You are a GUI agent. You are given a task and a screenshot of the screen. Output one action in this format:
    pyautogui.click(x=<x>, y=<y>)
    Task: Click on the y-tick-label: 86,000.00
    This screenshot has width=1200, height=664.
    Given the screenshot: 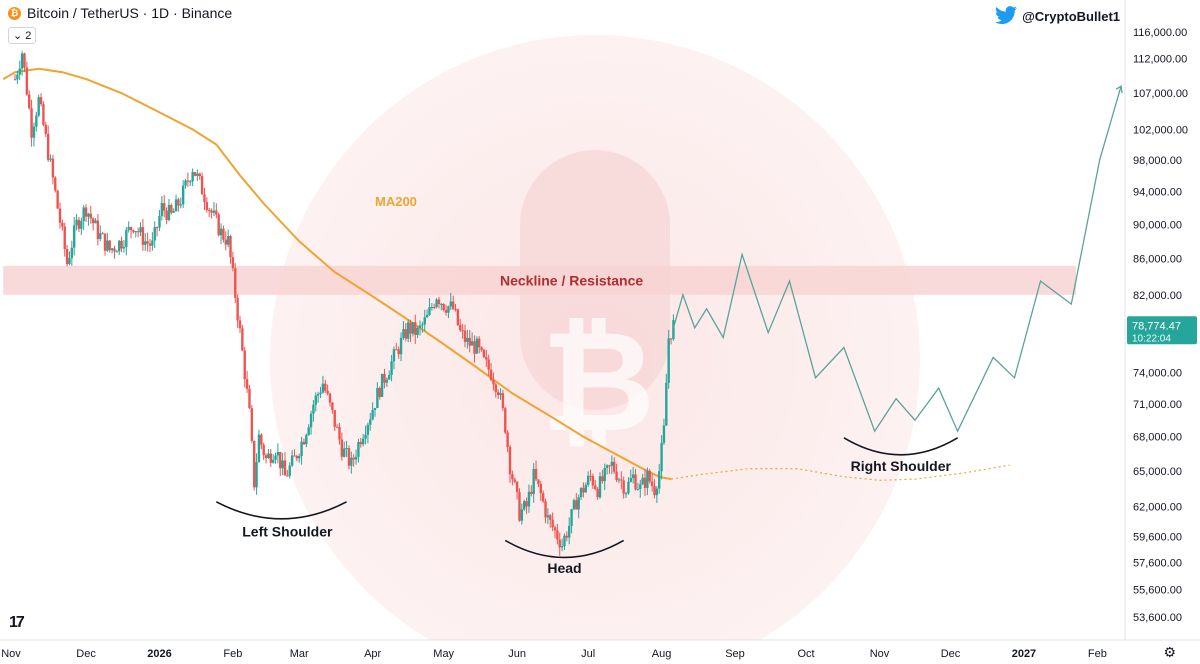 What is the action you would take?
    pyautogui.click(x=1157, y=260)
    